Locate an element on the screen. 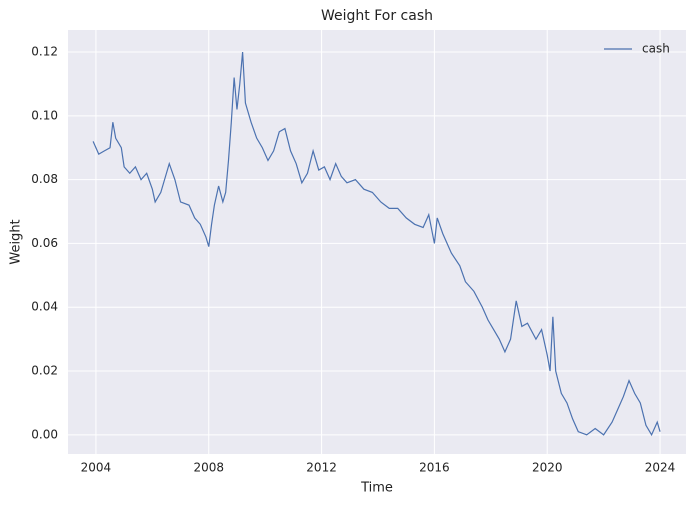 Image resolution: width=696 pixels, height=509 pixels. x-axis-label: Time is located at coordinates (376, 488).